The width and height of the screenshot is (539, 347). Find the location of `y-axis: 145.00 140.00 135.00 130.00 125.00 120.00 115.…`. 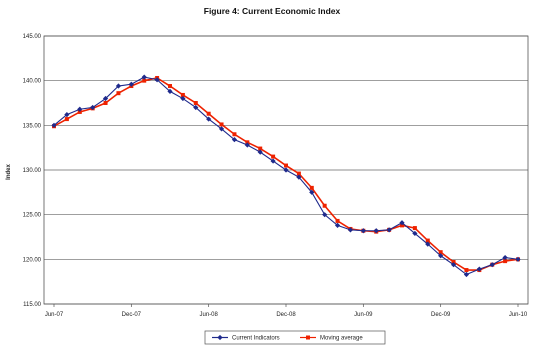

y-axis: 145.00 140.00 135.00 130.00 125.00 120.00 115.… is located at coordinates (32, 171).